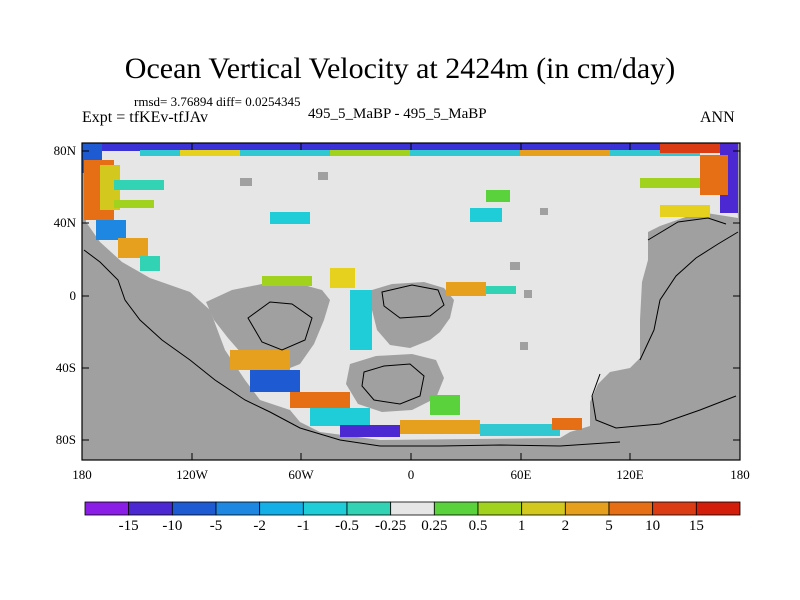  I want to click on colorbar-label: -2, so click(259, 526).